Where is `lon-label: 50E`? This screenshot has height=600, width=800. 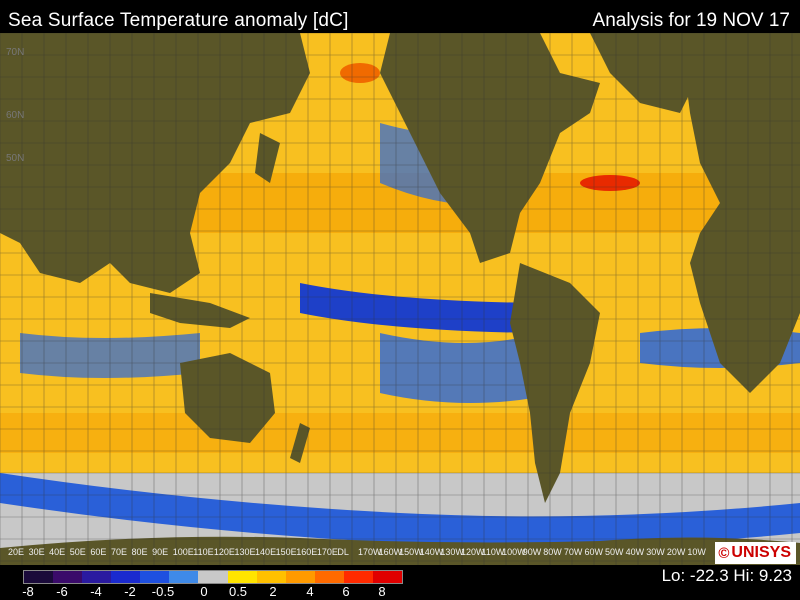
lon-label: 50E is located at coordinates (78, 552).